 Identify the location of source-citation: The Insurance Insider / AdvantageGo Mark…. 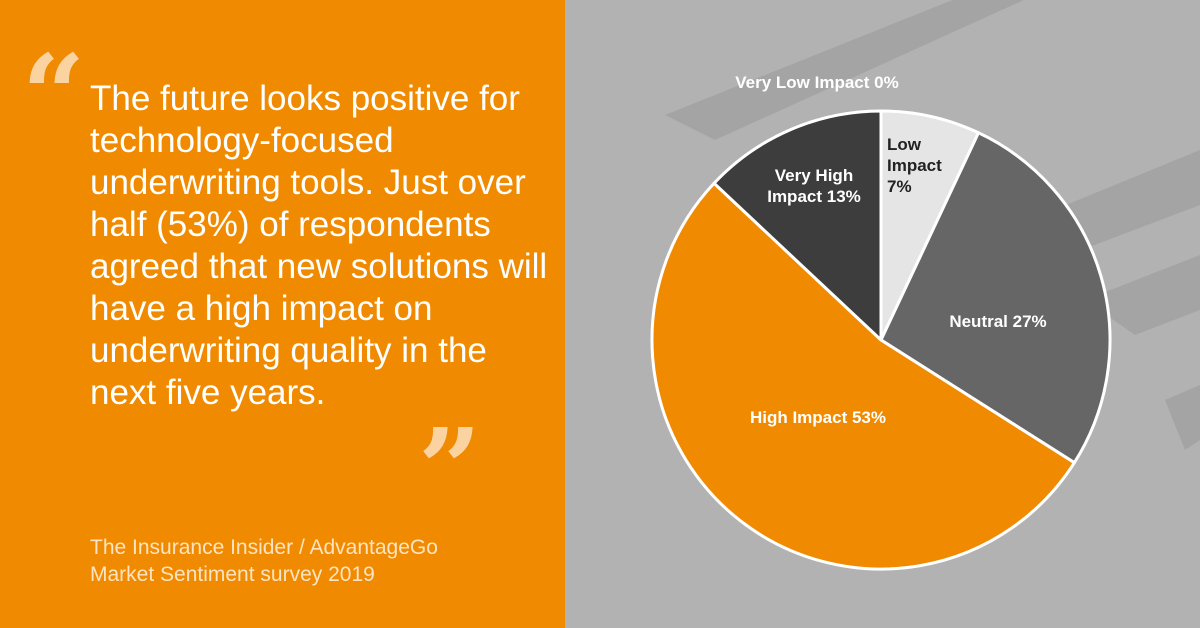
(325, 561).